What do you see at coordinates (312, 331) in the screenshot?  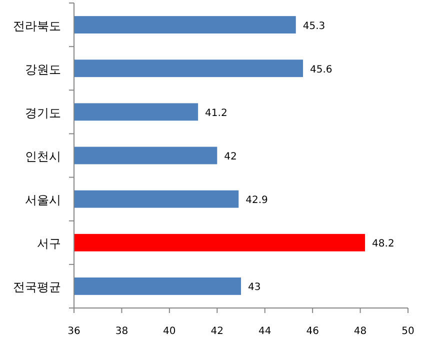 I see `x-tick-label: 46` at bounding box center [312, 331].